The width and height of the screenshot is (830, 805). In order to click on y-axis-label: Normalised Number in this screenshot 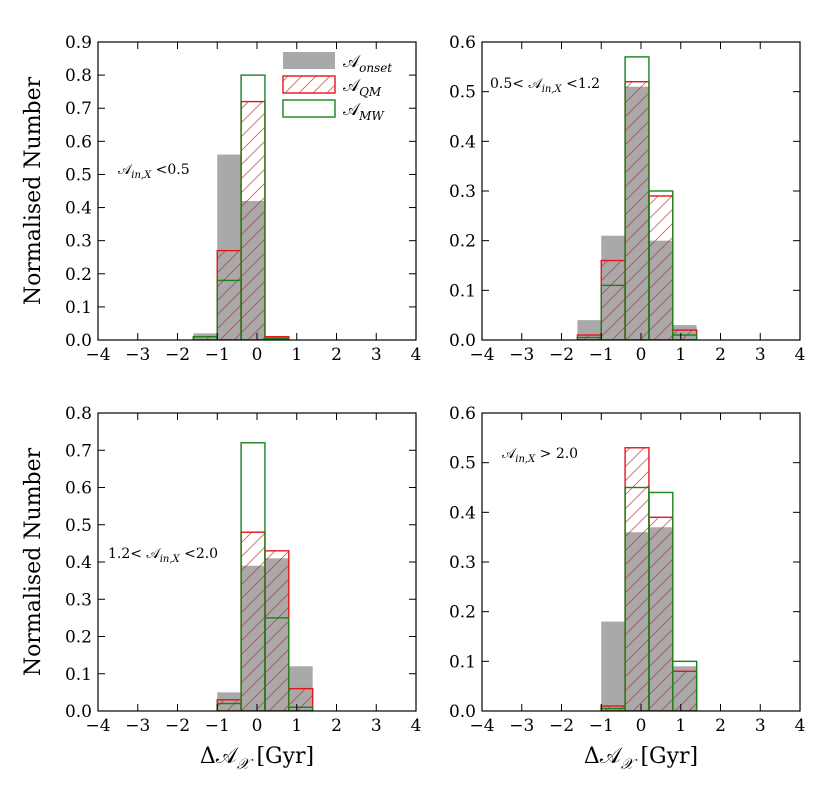, I will do `click(33, 190)`.